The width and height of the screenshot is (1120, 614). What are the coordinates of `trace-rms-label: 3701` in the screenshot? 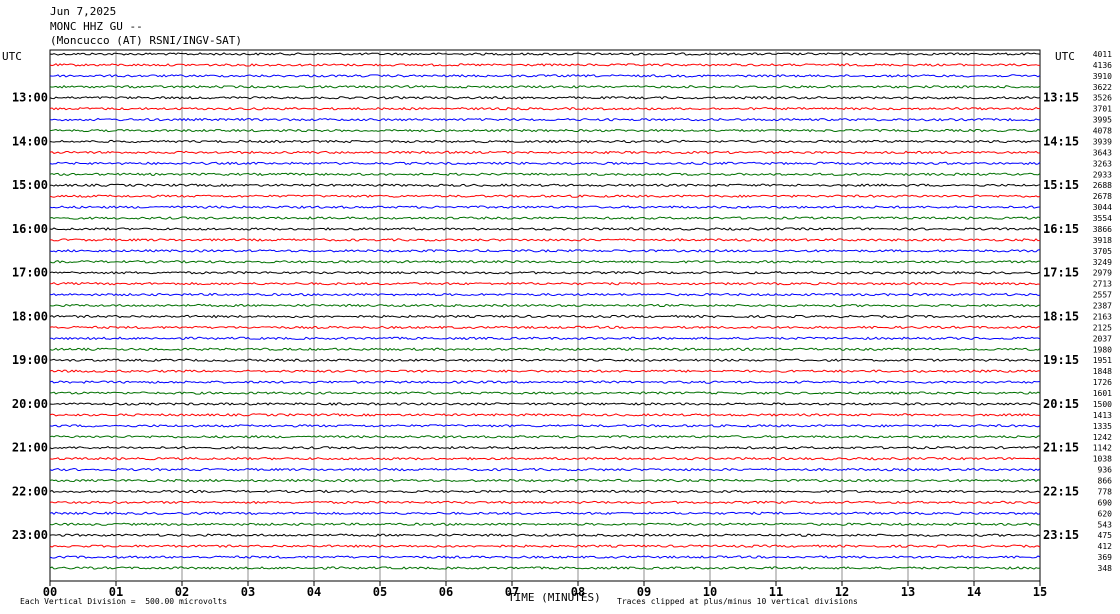 It's located at (1102, 109).